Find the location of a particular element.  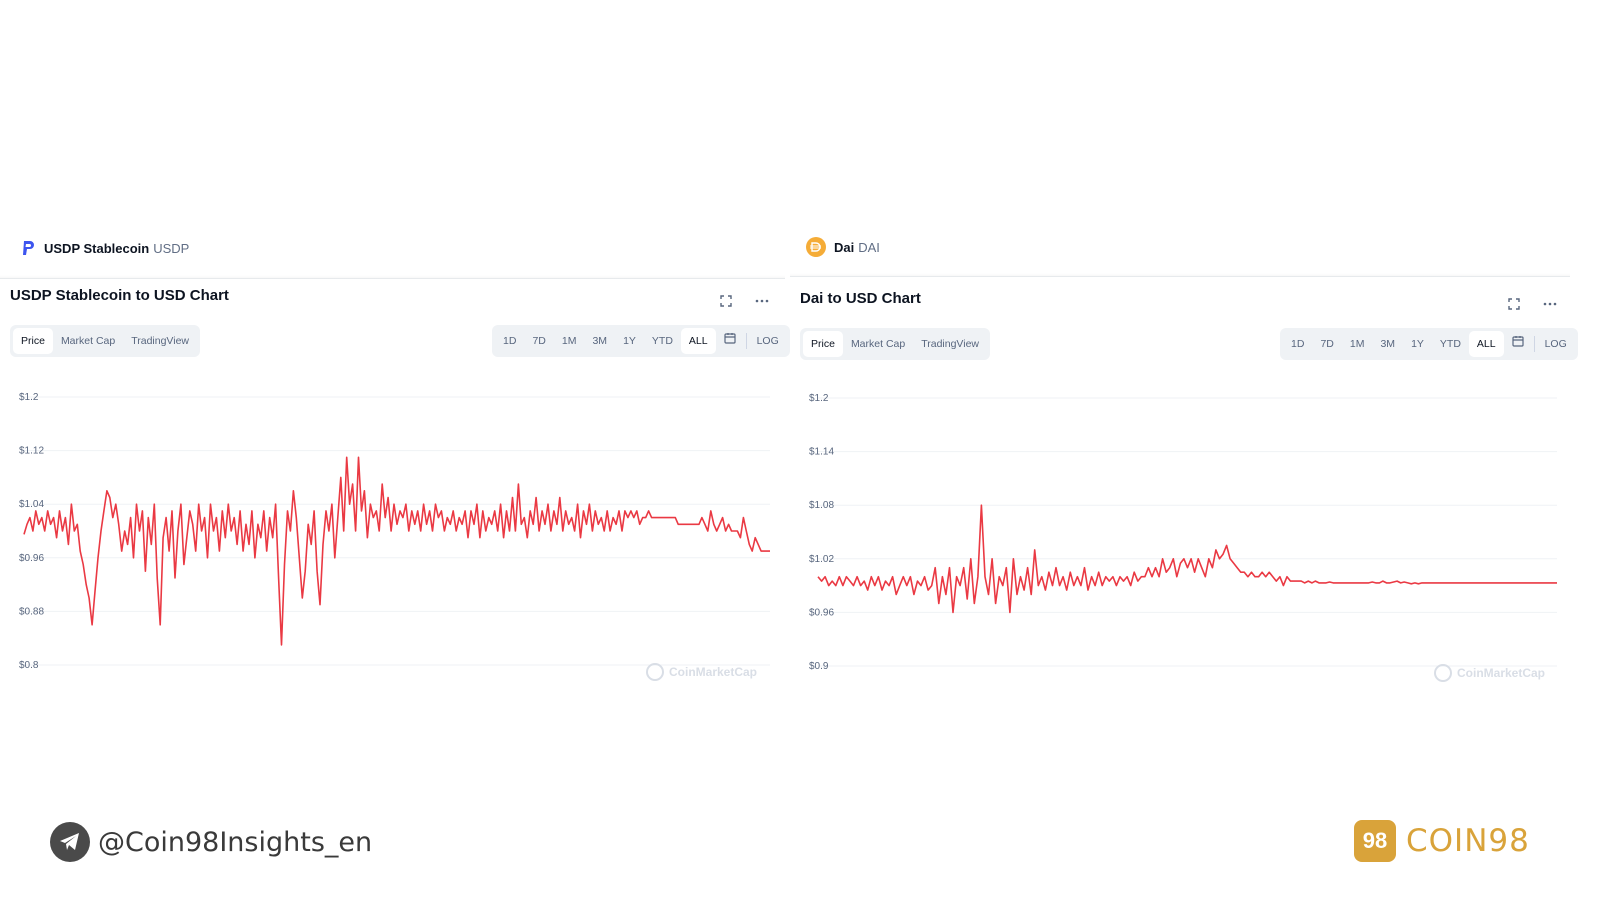

usdp-coin-symbol: USDP is located at coordinates (171, 248).